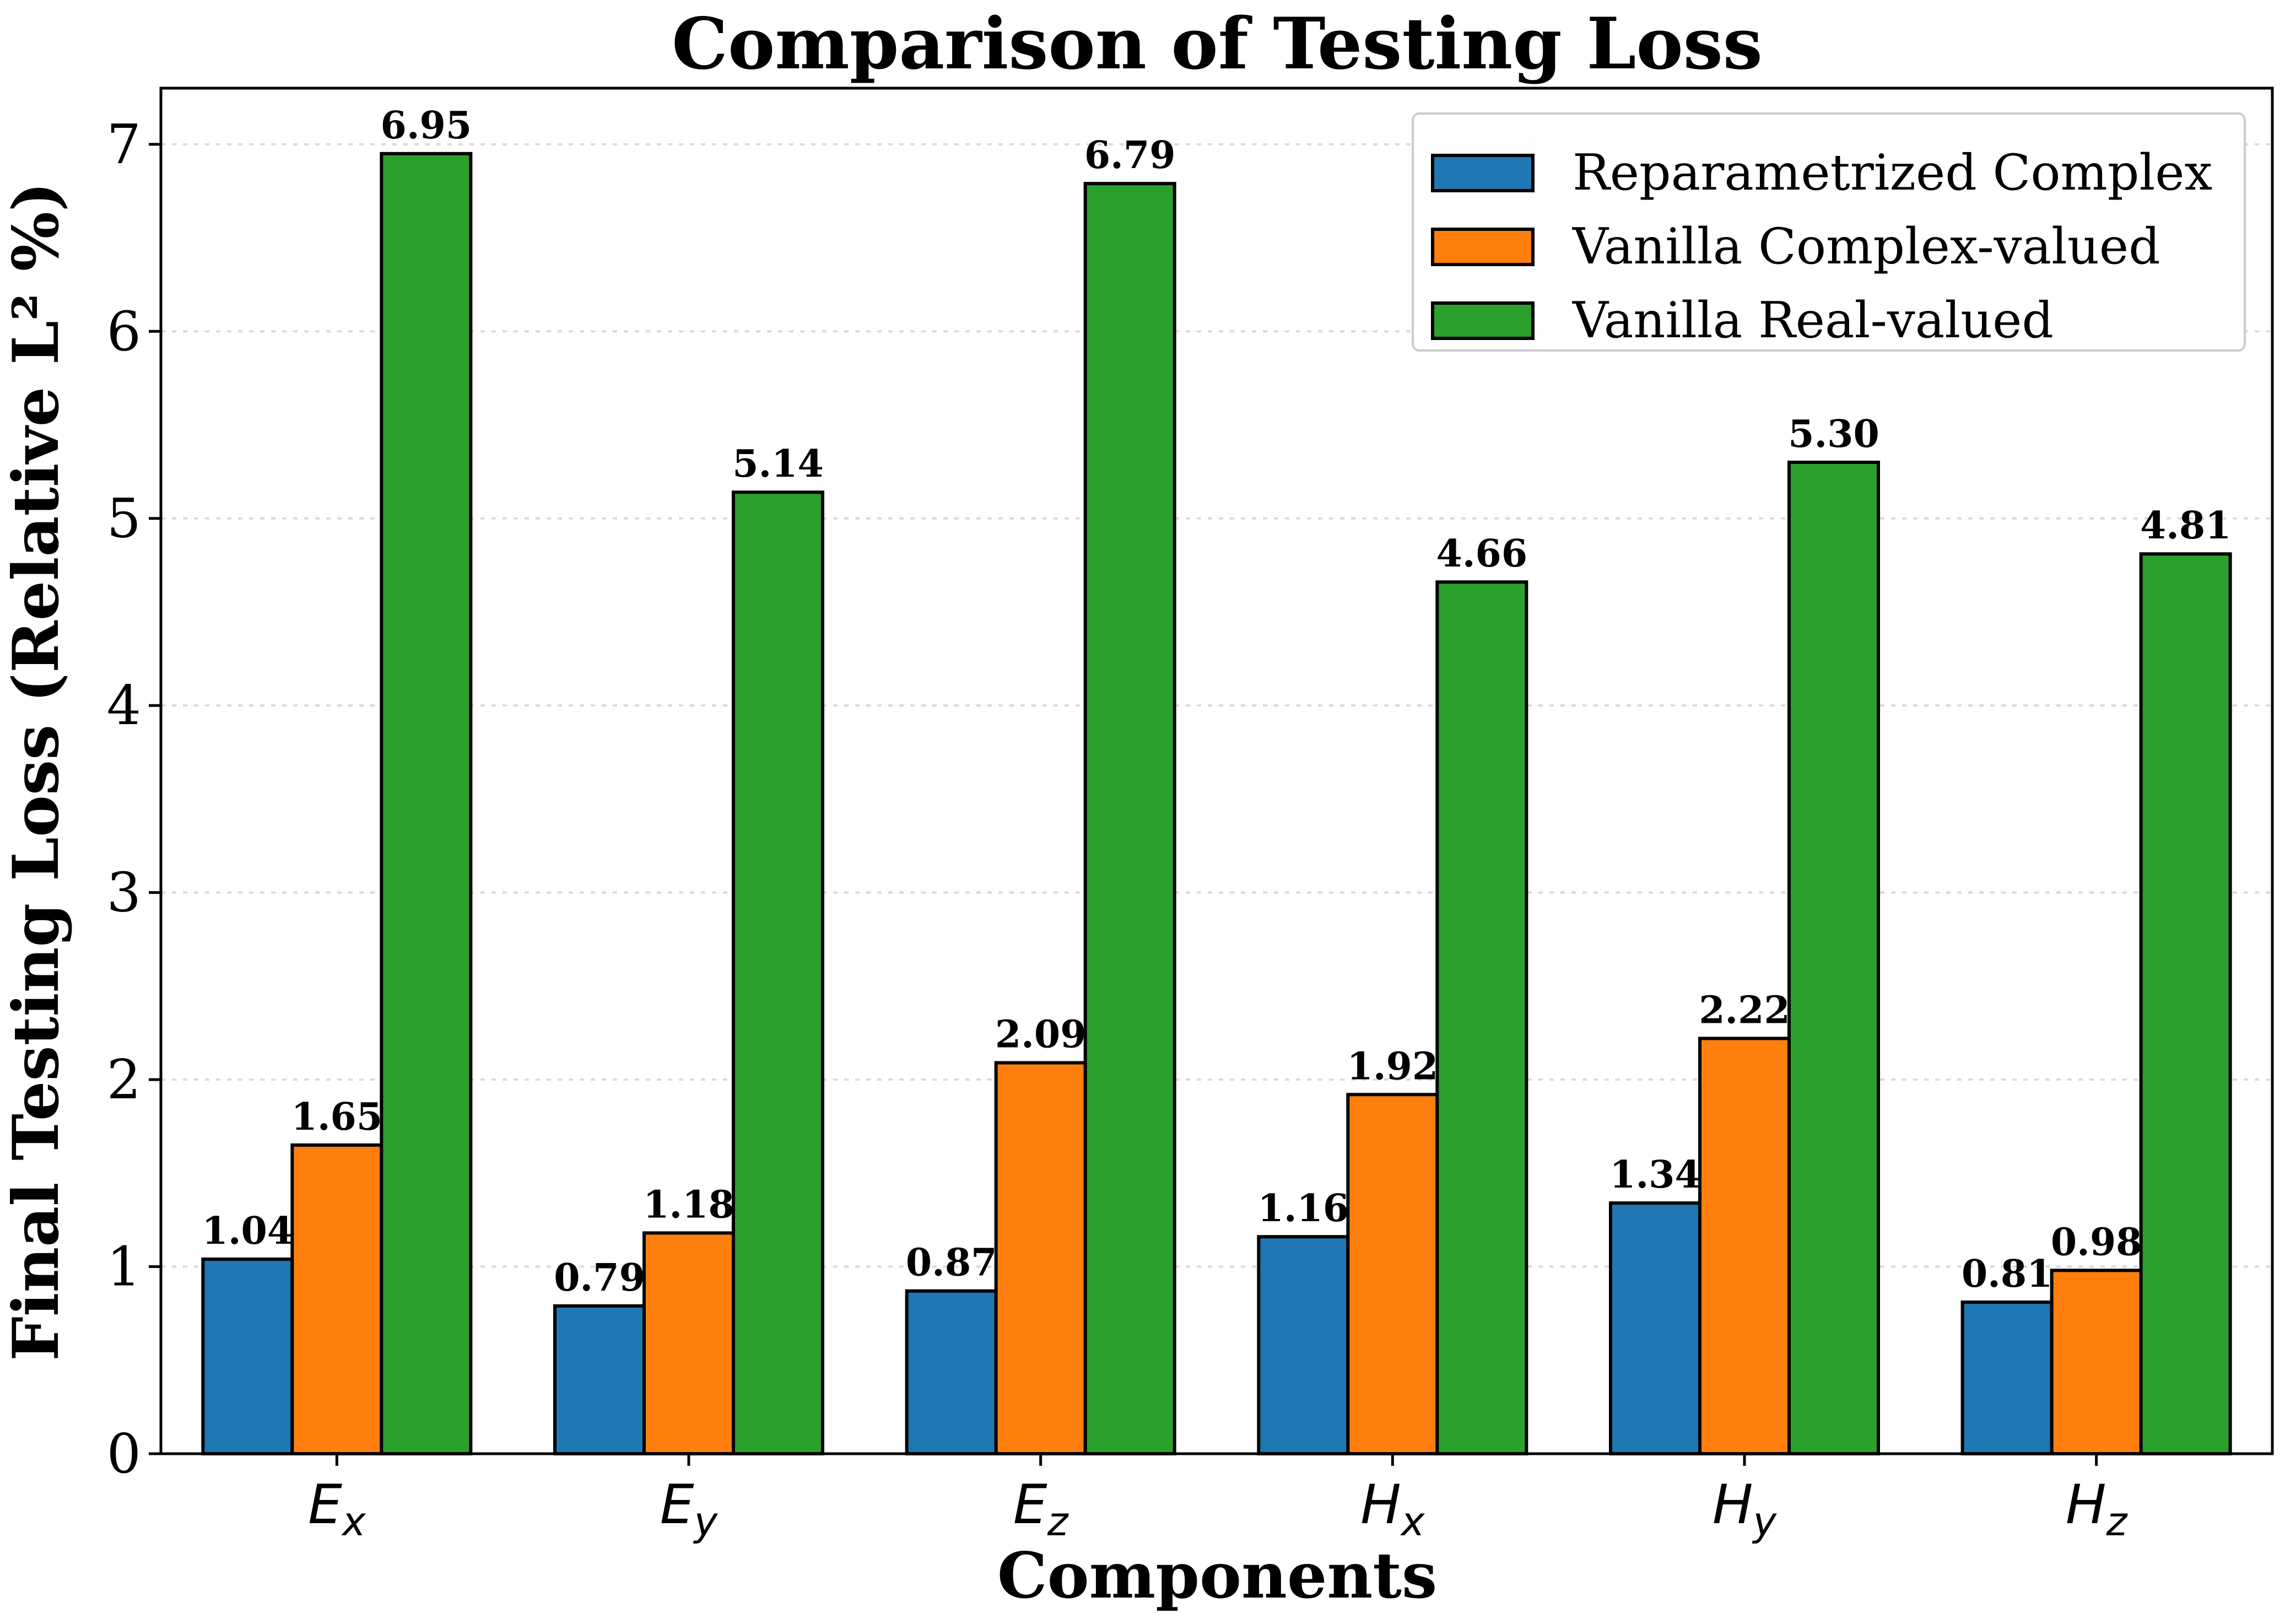  What do you see at coordinates (2008, 1274) in the screenshot?
I see `bar-value-label: 0.81` at bounding box center [2008, 1274].